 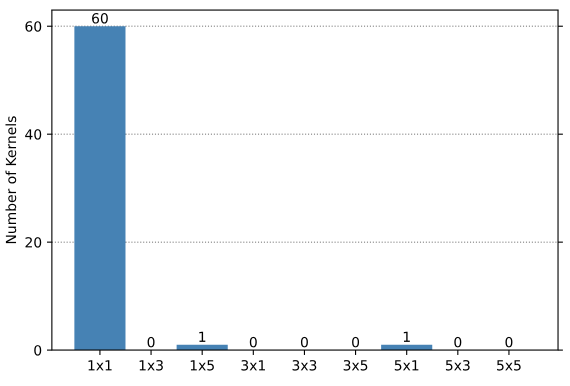 I want to click on y-tick-label: 40, so click(x=33, y=134).